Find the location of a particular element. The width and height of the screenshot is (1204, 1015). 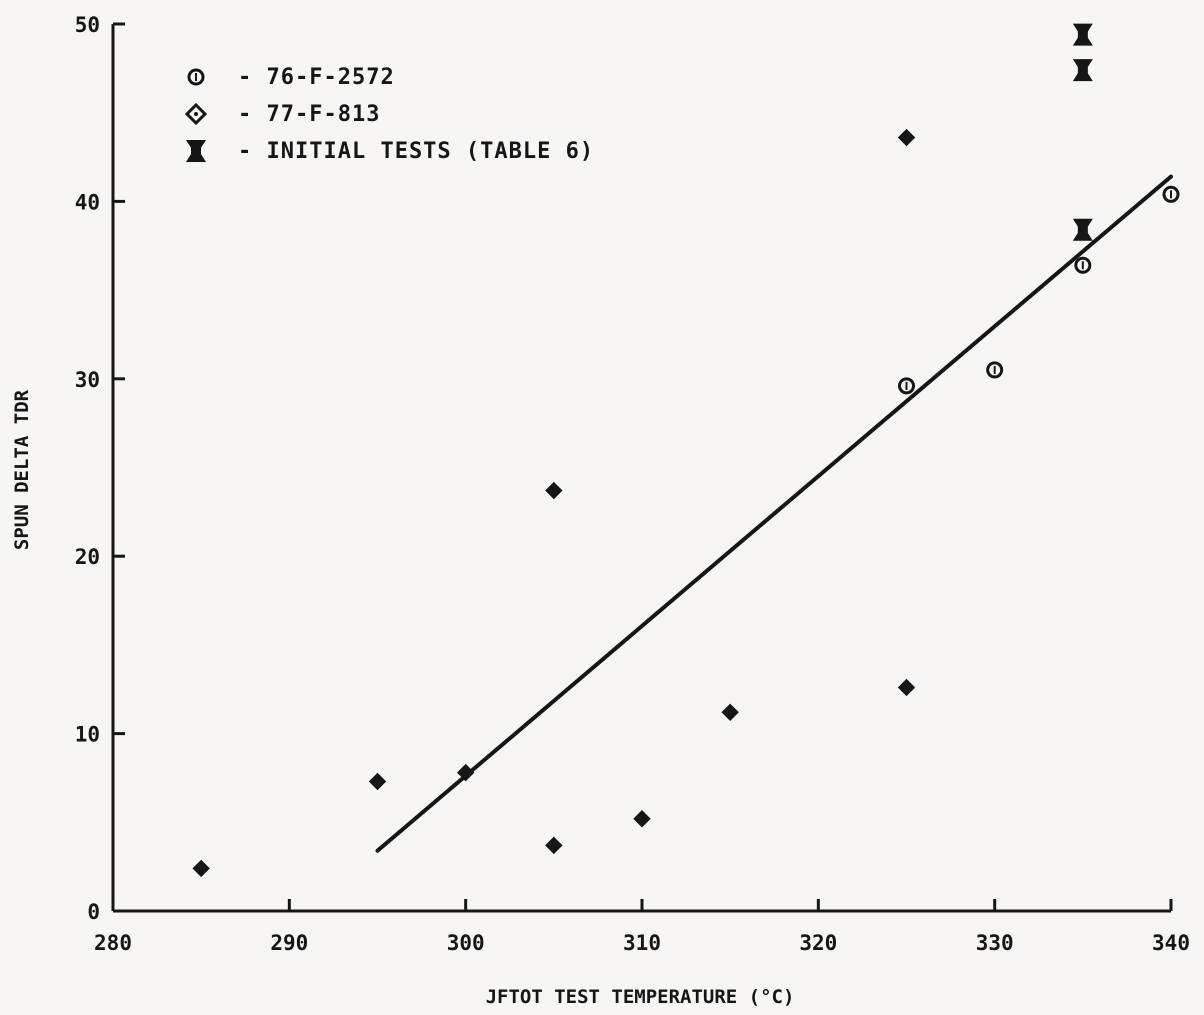

legend-circle-icon is located at coordinates (196, 77).